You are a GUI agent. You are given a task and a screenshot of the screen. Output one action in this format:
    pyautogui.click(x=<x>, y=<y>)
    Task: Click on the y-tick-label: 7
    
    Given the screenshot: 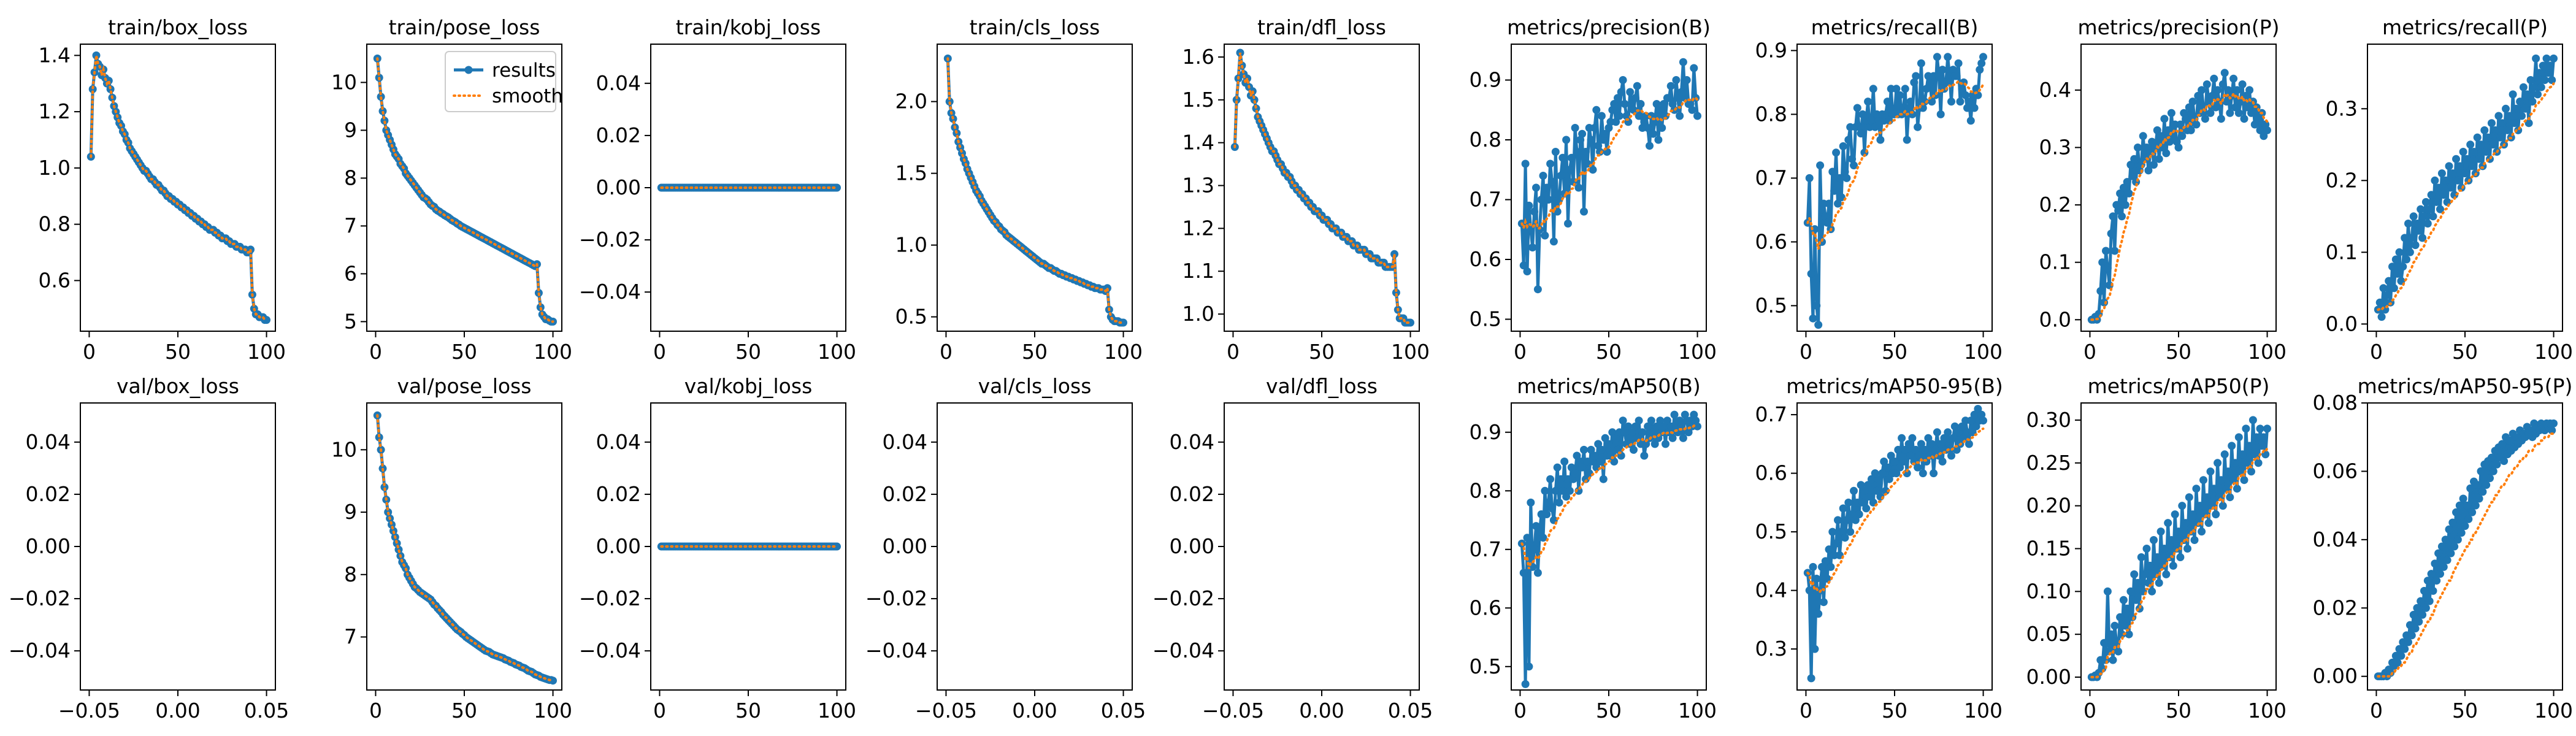 What is the action you would take?
    pyautogui.click(x=350, y=225)
    